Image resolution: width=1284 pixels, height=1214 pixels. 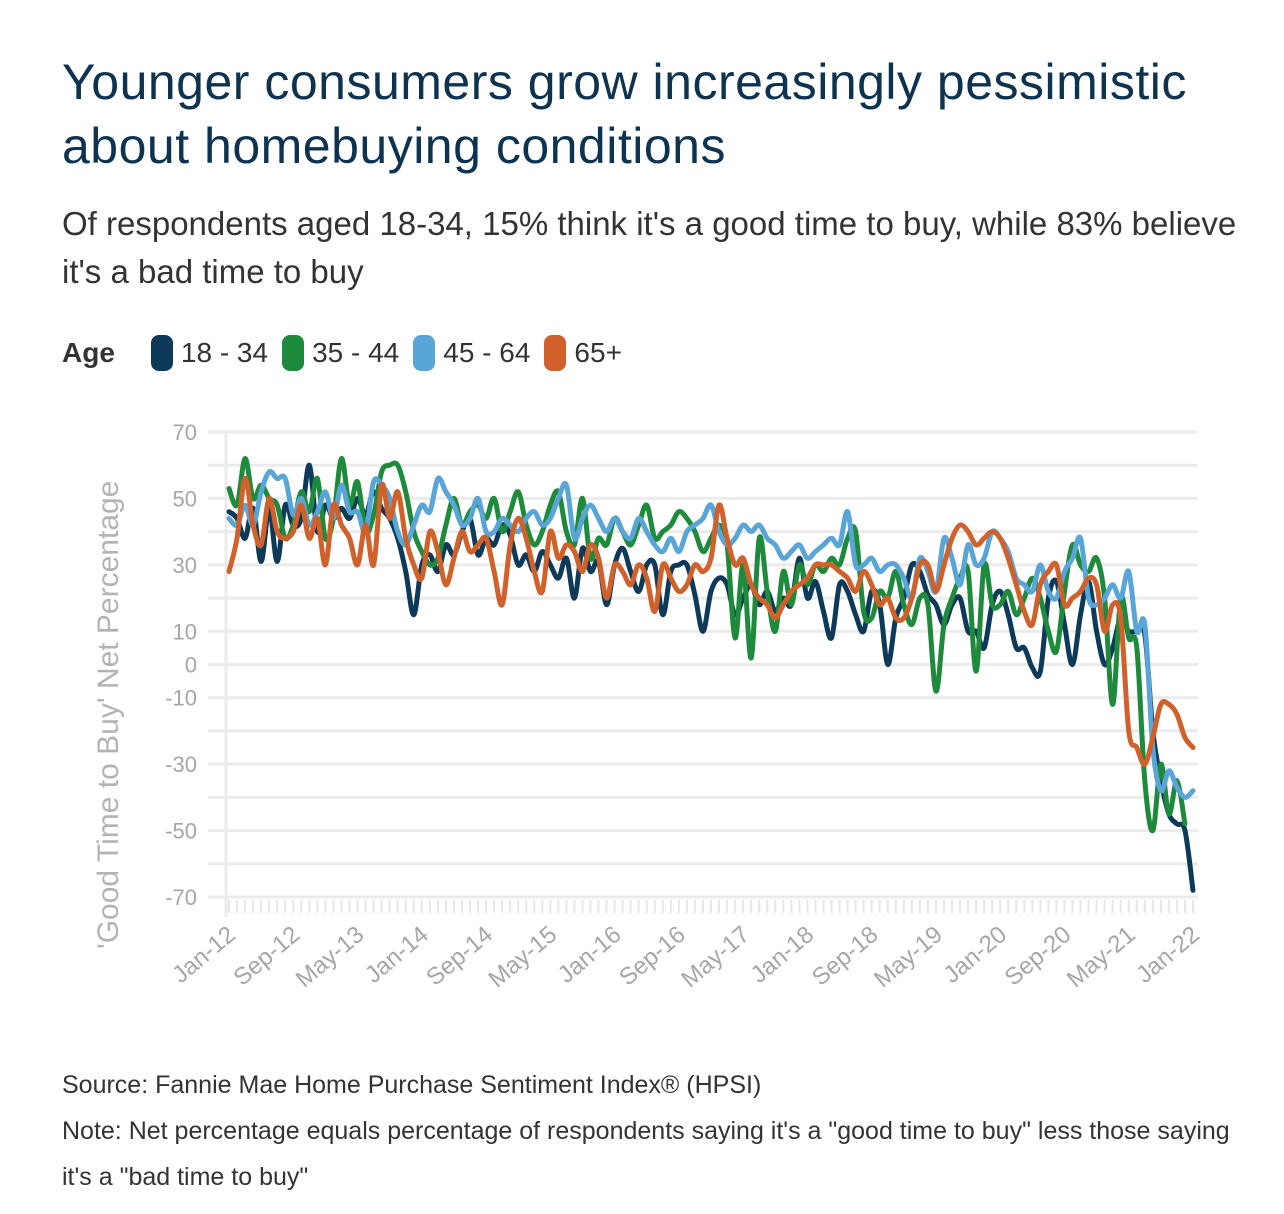 What do you see at coordinates (224, 352) in the screenshot?
I see `legend-label: 18 - 34` at bounding box center [224, 352].